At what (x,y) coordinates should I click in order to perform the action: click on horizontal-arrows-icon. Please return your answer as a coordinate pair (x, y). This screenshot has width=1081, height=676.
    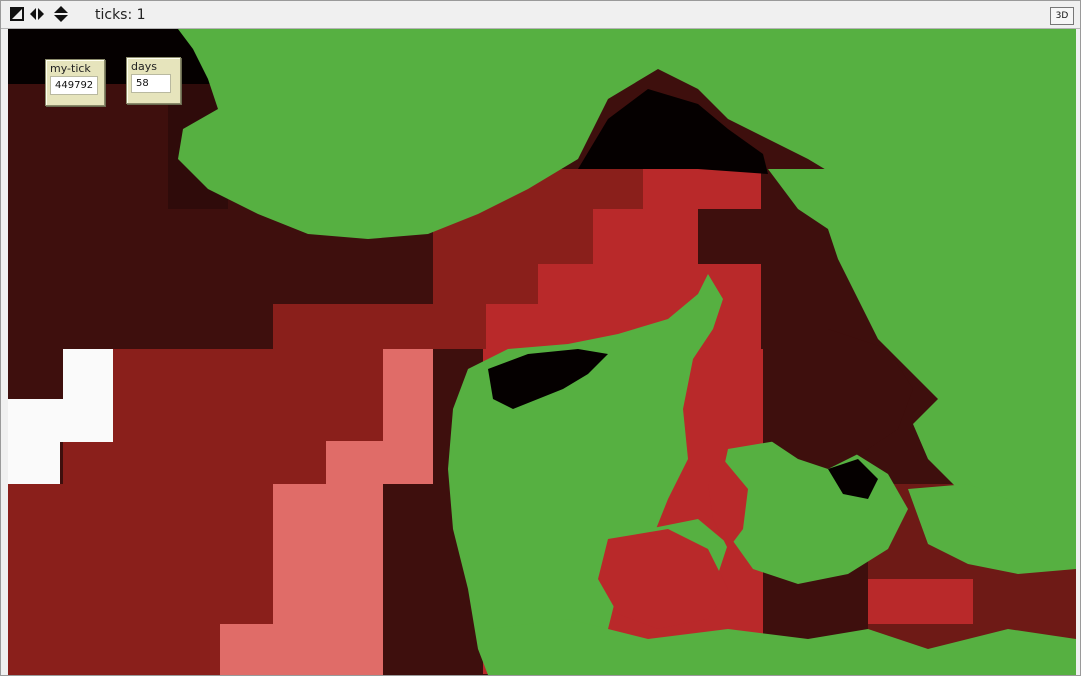
    Looking at the image, I should click on (37, 14).